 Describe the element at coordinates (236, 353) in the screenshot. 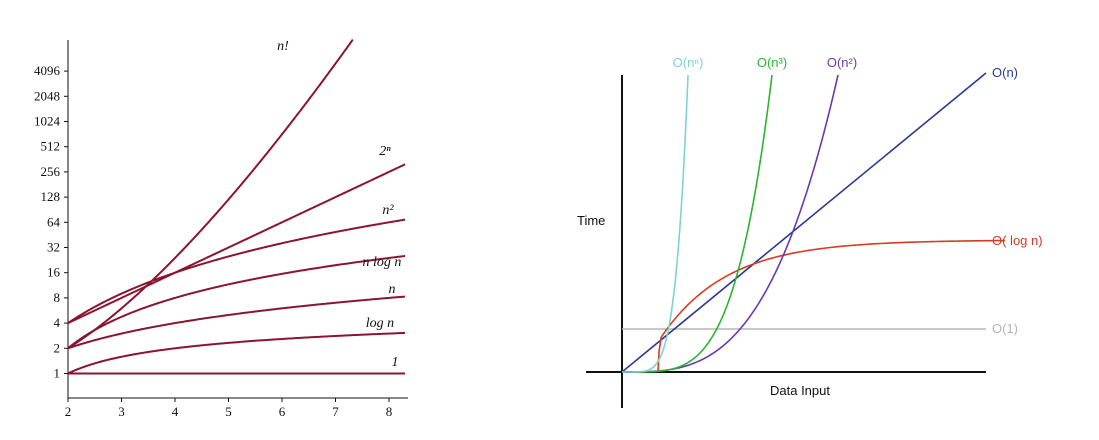

I see `left-curve-log-n` at that location.